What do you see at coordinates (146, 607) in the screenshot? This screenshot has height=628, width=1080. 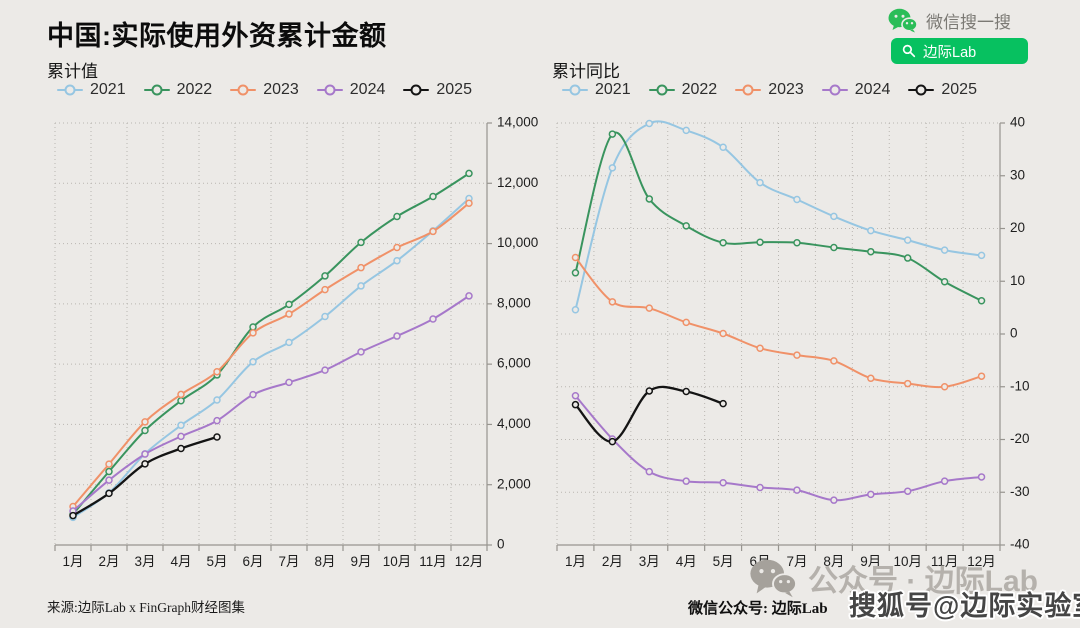 I see `source-note: 来源:边际Lab x FinGraph财经图集` at bounding box center [146, 607].